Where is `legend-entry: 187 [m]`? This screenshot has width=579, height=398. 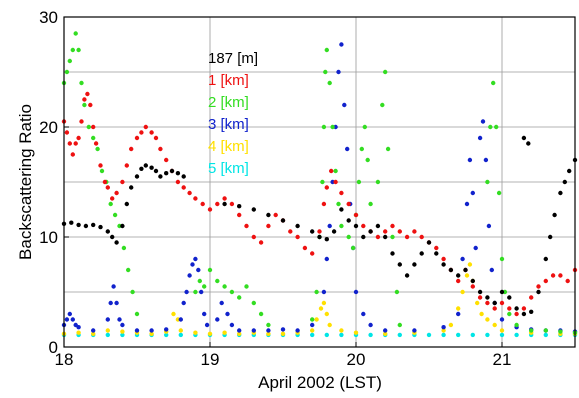
legend-entry: 187 [m] is located at coordinates (233, 58).